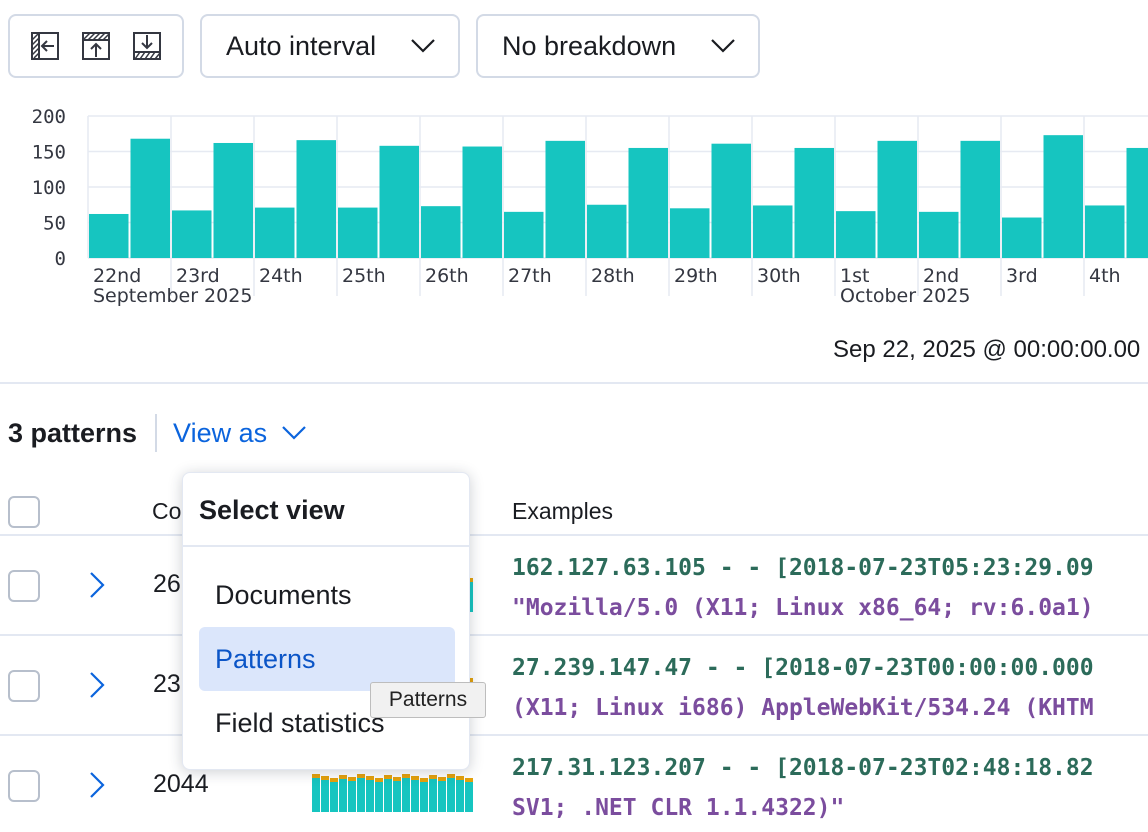  Describe the element at coordinates (678, 808) in the screenshot. I see `example-line-2: SV1; .NET CLR 1.1.4322)"` at that location.